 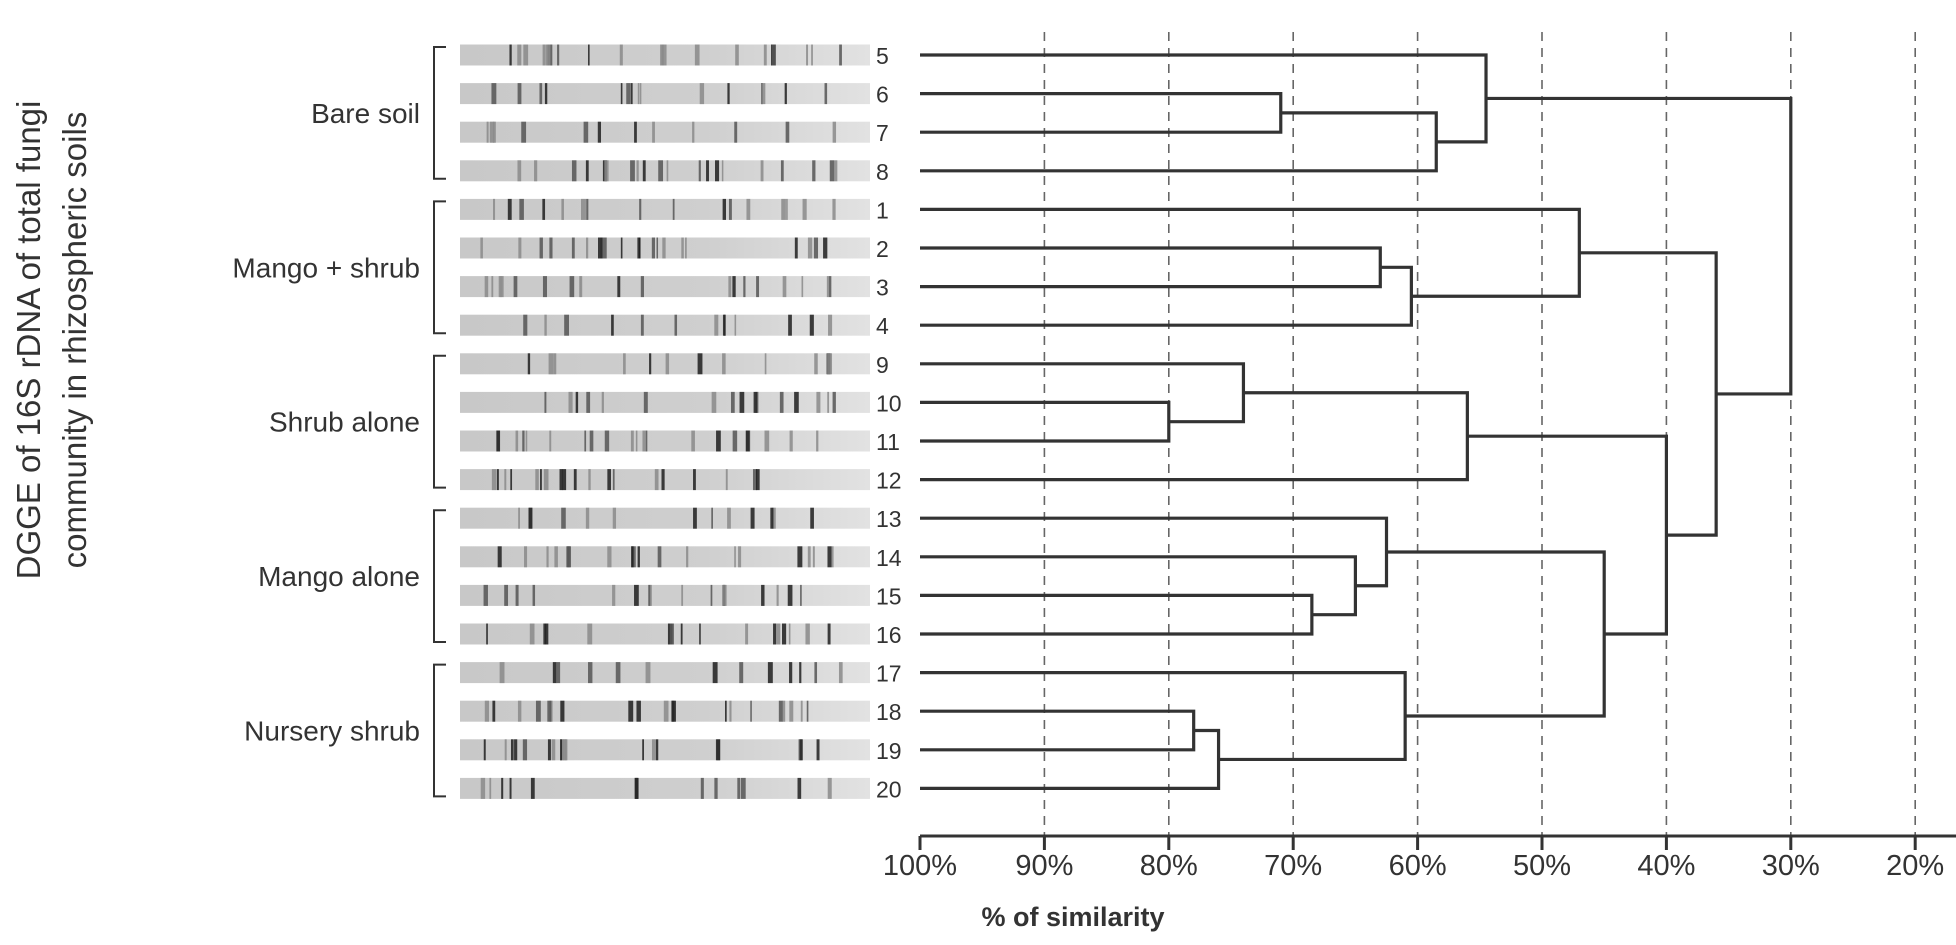 What do you see at coordinates (882, 172) in the screenshot?
I see `lane-number-label: 8` at bounding box center [882, 172].